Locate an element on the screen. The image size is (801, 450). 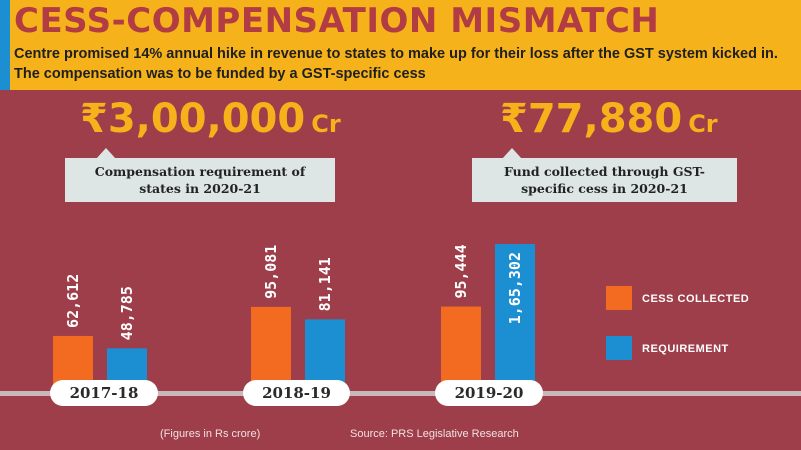
figures-note: (Figures in Rs crore) is located at coordinates (210, 434).